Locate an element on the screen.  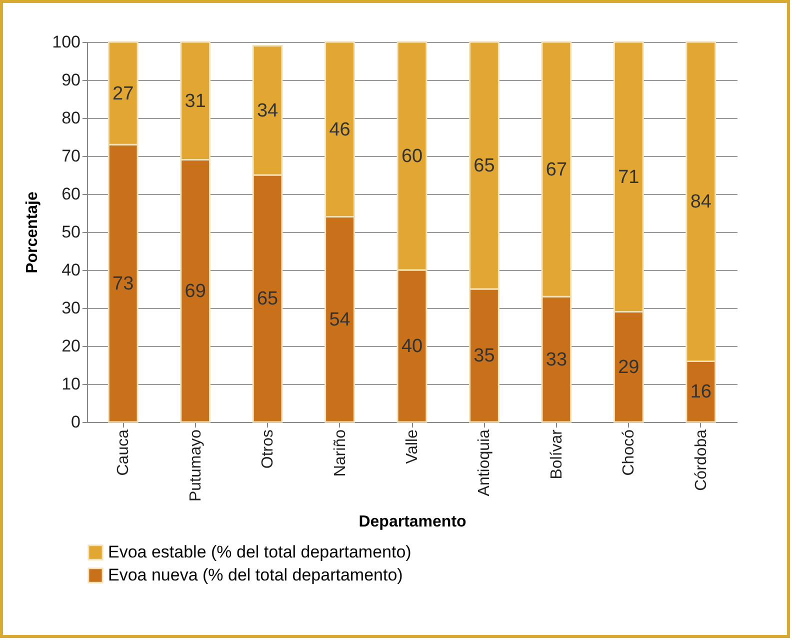
x-tick-label: Nariño is located at coordinates (340, 453).